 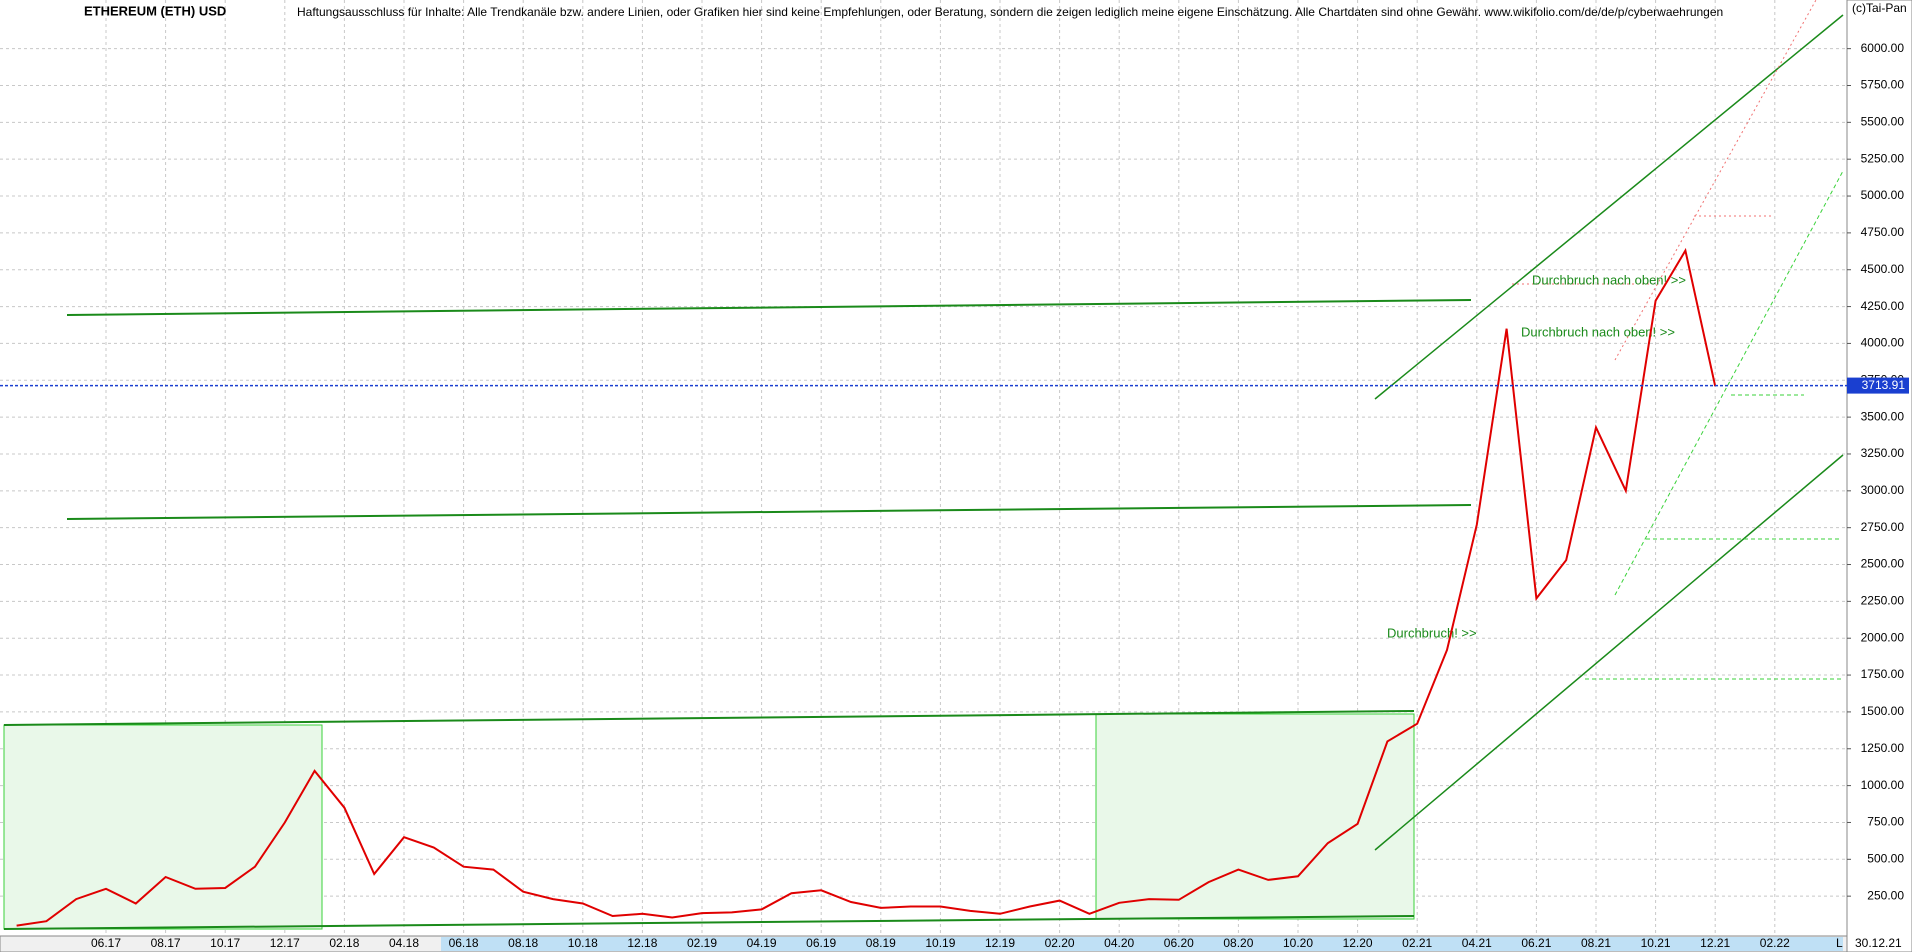 I want to click on x-tick-label: 12.19, so click(x=1000, y=943).